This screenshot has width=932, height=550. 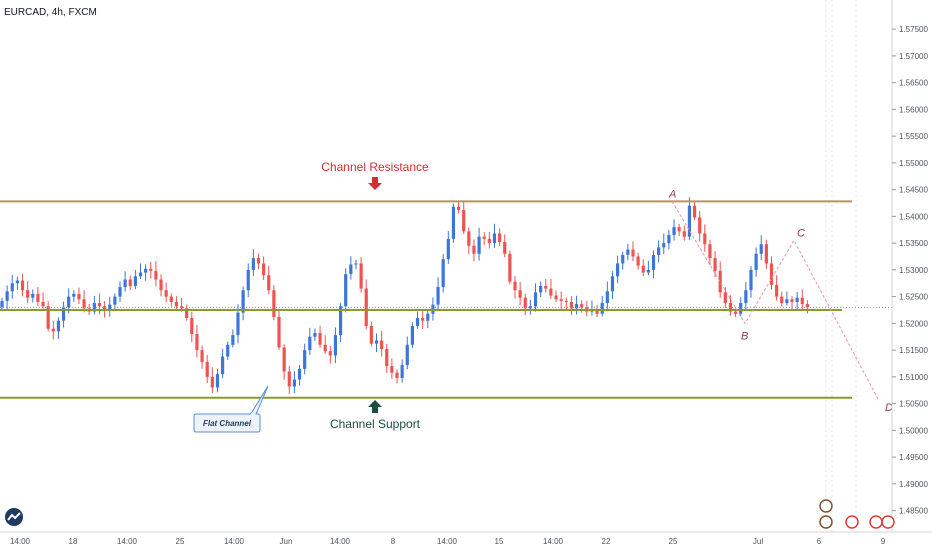 I want to click on arrow-up-icon, so click(x=375, y=406).